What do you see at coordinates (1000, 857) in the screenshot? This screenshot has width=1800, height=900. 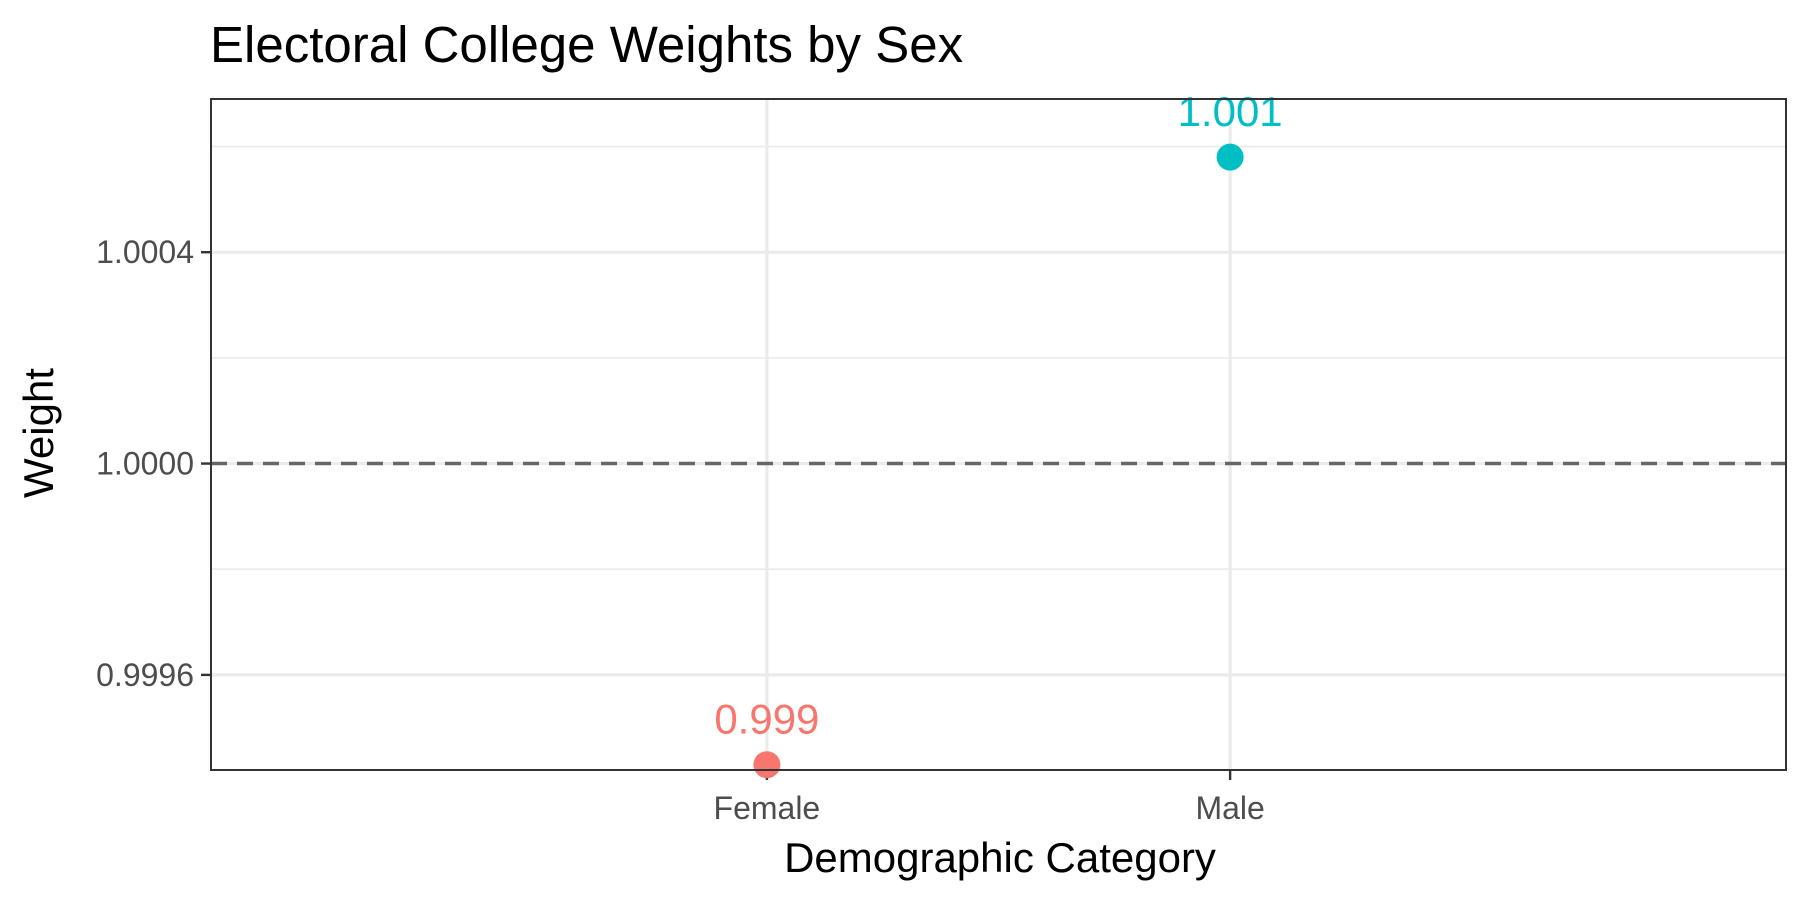 I see `x-axis-title: Demographic Category` at bounding box center [1000, 857].